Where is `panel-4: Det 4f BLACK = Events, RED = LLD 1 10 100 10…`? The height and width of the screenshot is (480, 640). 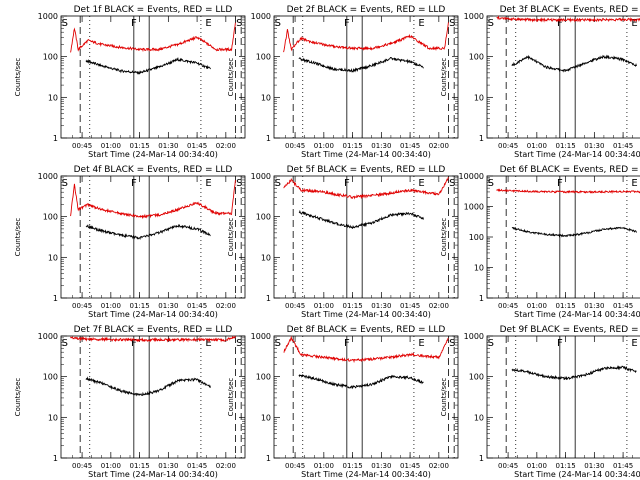
panel-4: Det 4f BLACK = Events, RED = LLD 1 10 100 10… is located at coordinates (130, 242).